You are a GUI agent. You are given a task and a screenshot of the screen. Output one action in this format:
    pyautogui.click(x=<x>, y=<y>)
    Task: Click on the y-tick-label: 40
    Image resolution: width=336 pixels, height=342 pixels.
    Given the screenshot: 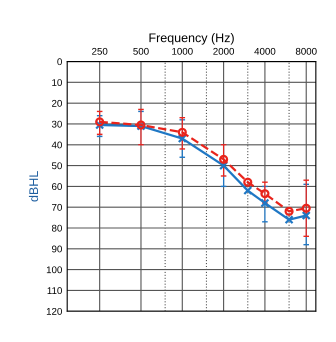 What is the action you would take?
    pyautogui.click(x=57, y=145)
    